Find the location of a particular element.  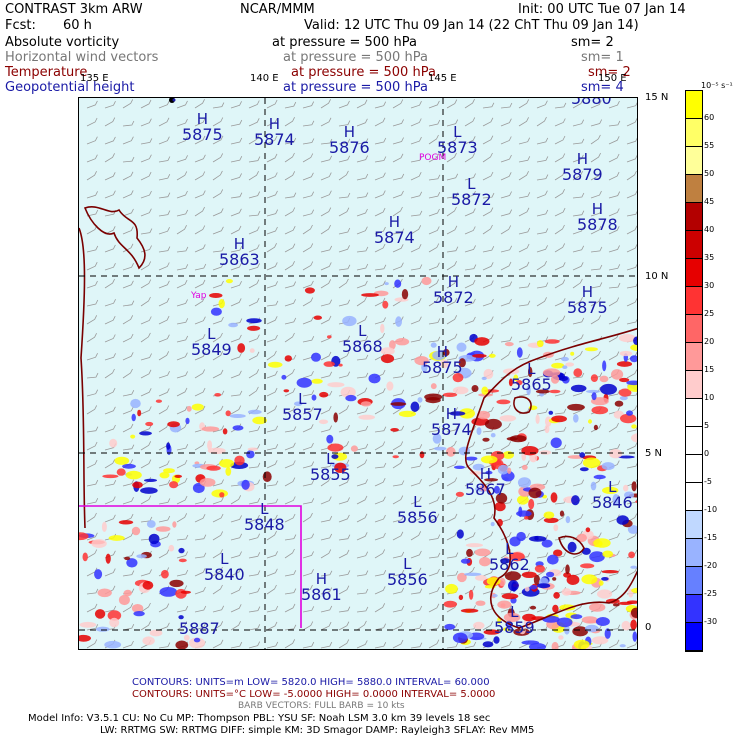

height-value: 5846 is located at coordinates (612, 502).